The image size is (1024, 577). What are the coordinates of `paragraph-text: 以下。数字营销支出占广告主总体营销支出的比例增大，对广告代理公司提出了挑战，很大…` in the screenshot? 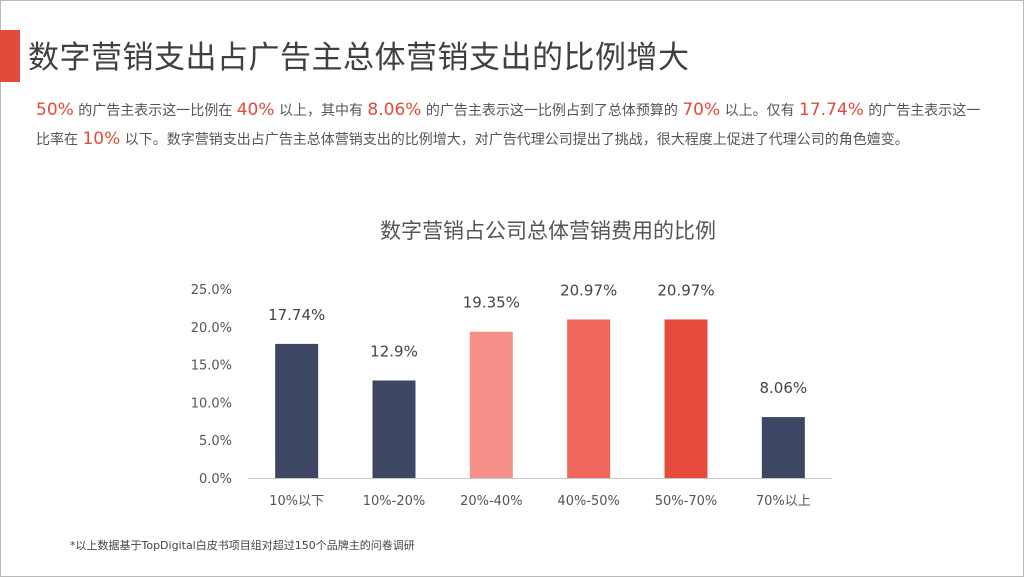 It's located at (514, 140).